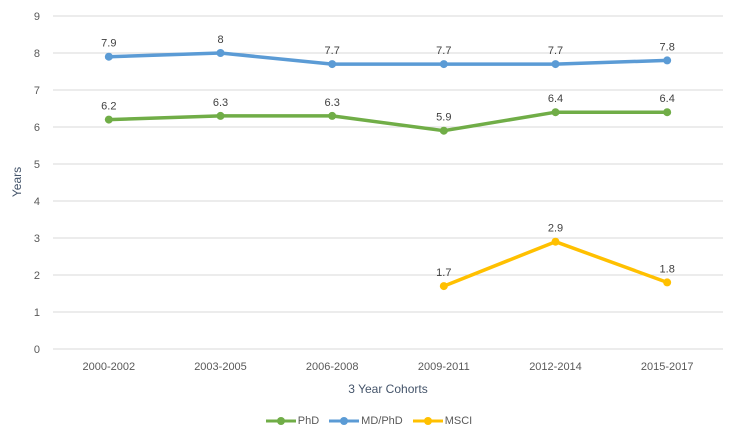 This screenshot has height=443, width=738. What do you see at coordinates (37, 91) in the screenshot?
I see `y-tick-label: 7` at bounding box center [37, 91].